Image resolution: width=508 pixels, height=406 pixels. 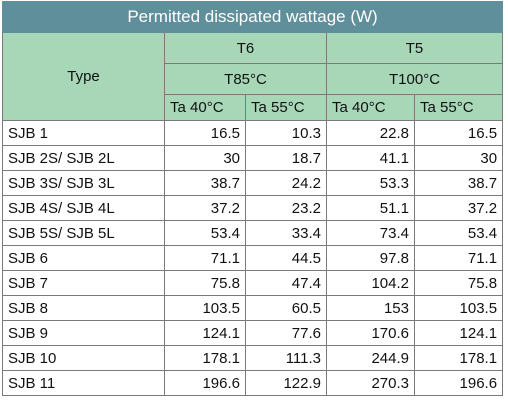 I want to click on value-cell: 10.3, so click(x=286, y=133).